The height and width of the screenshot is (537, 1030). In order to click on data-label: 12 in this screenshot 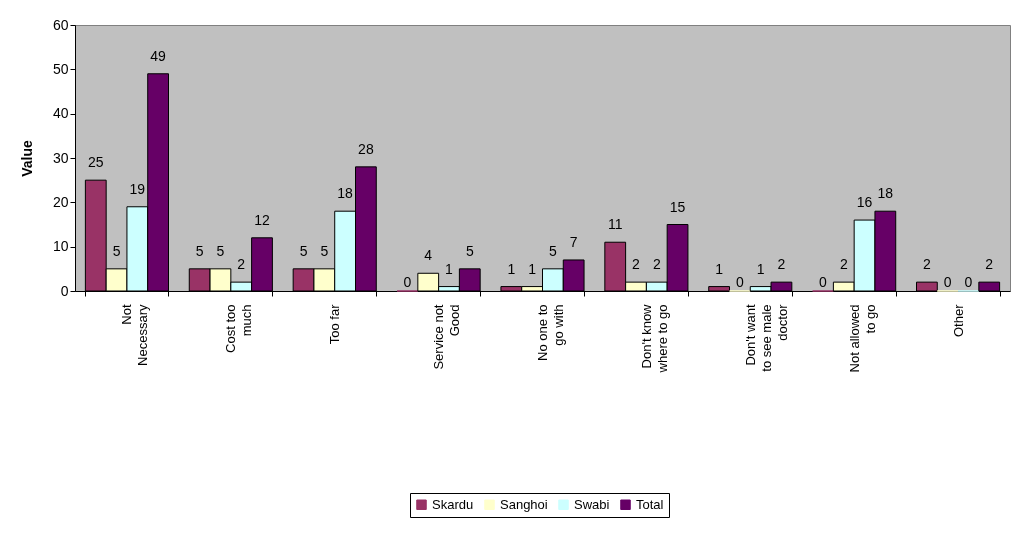, I will do `click(262, 219)`.